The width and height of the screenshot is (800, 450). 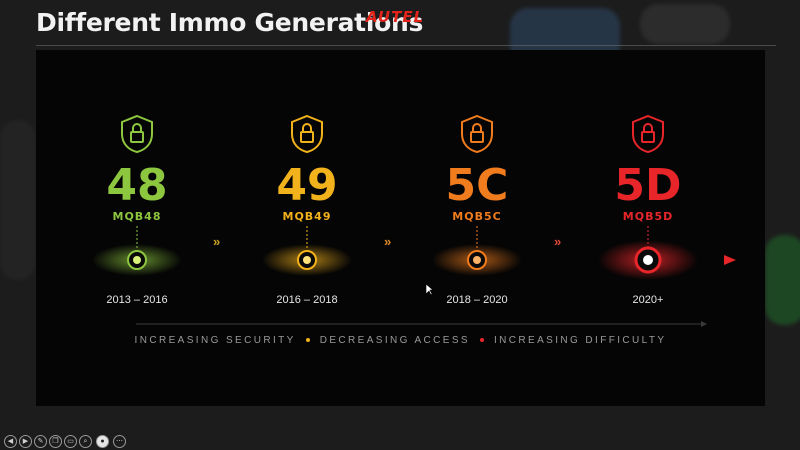 What do you see at coordinates (477, 216) in the screenshot?
I see `generation-platform-label: MQB5C` at bounding box center [477, 216].